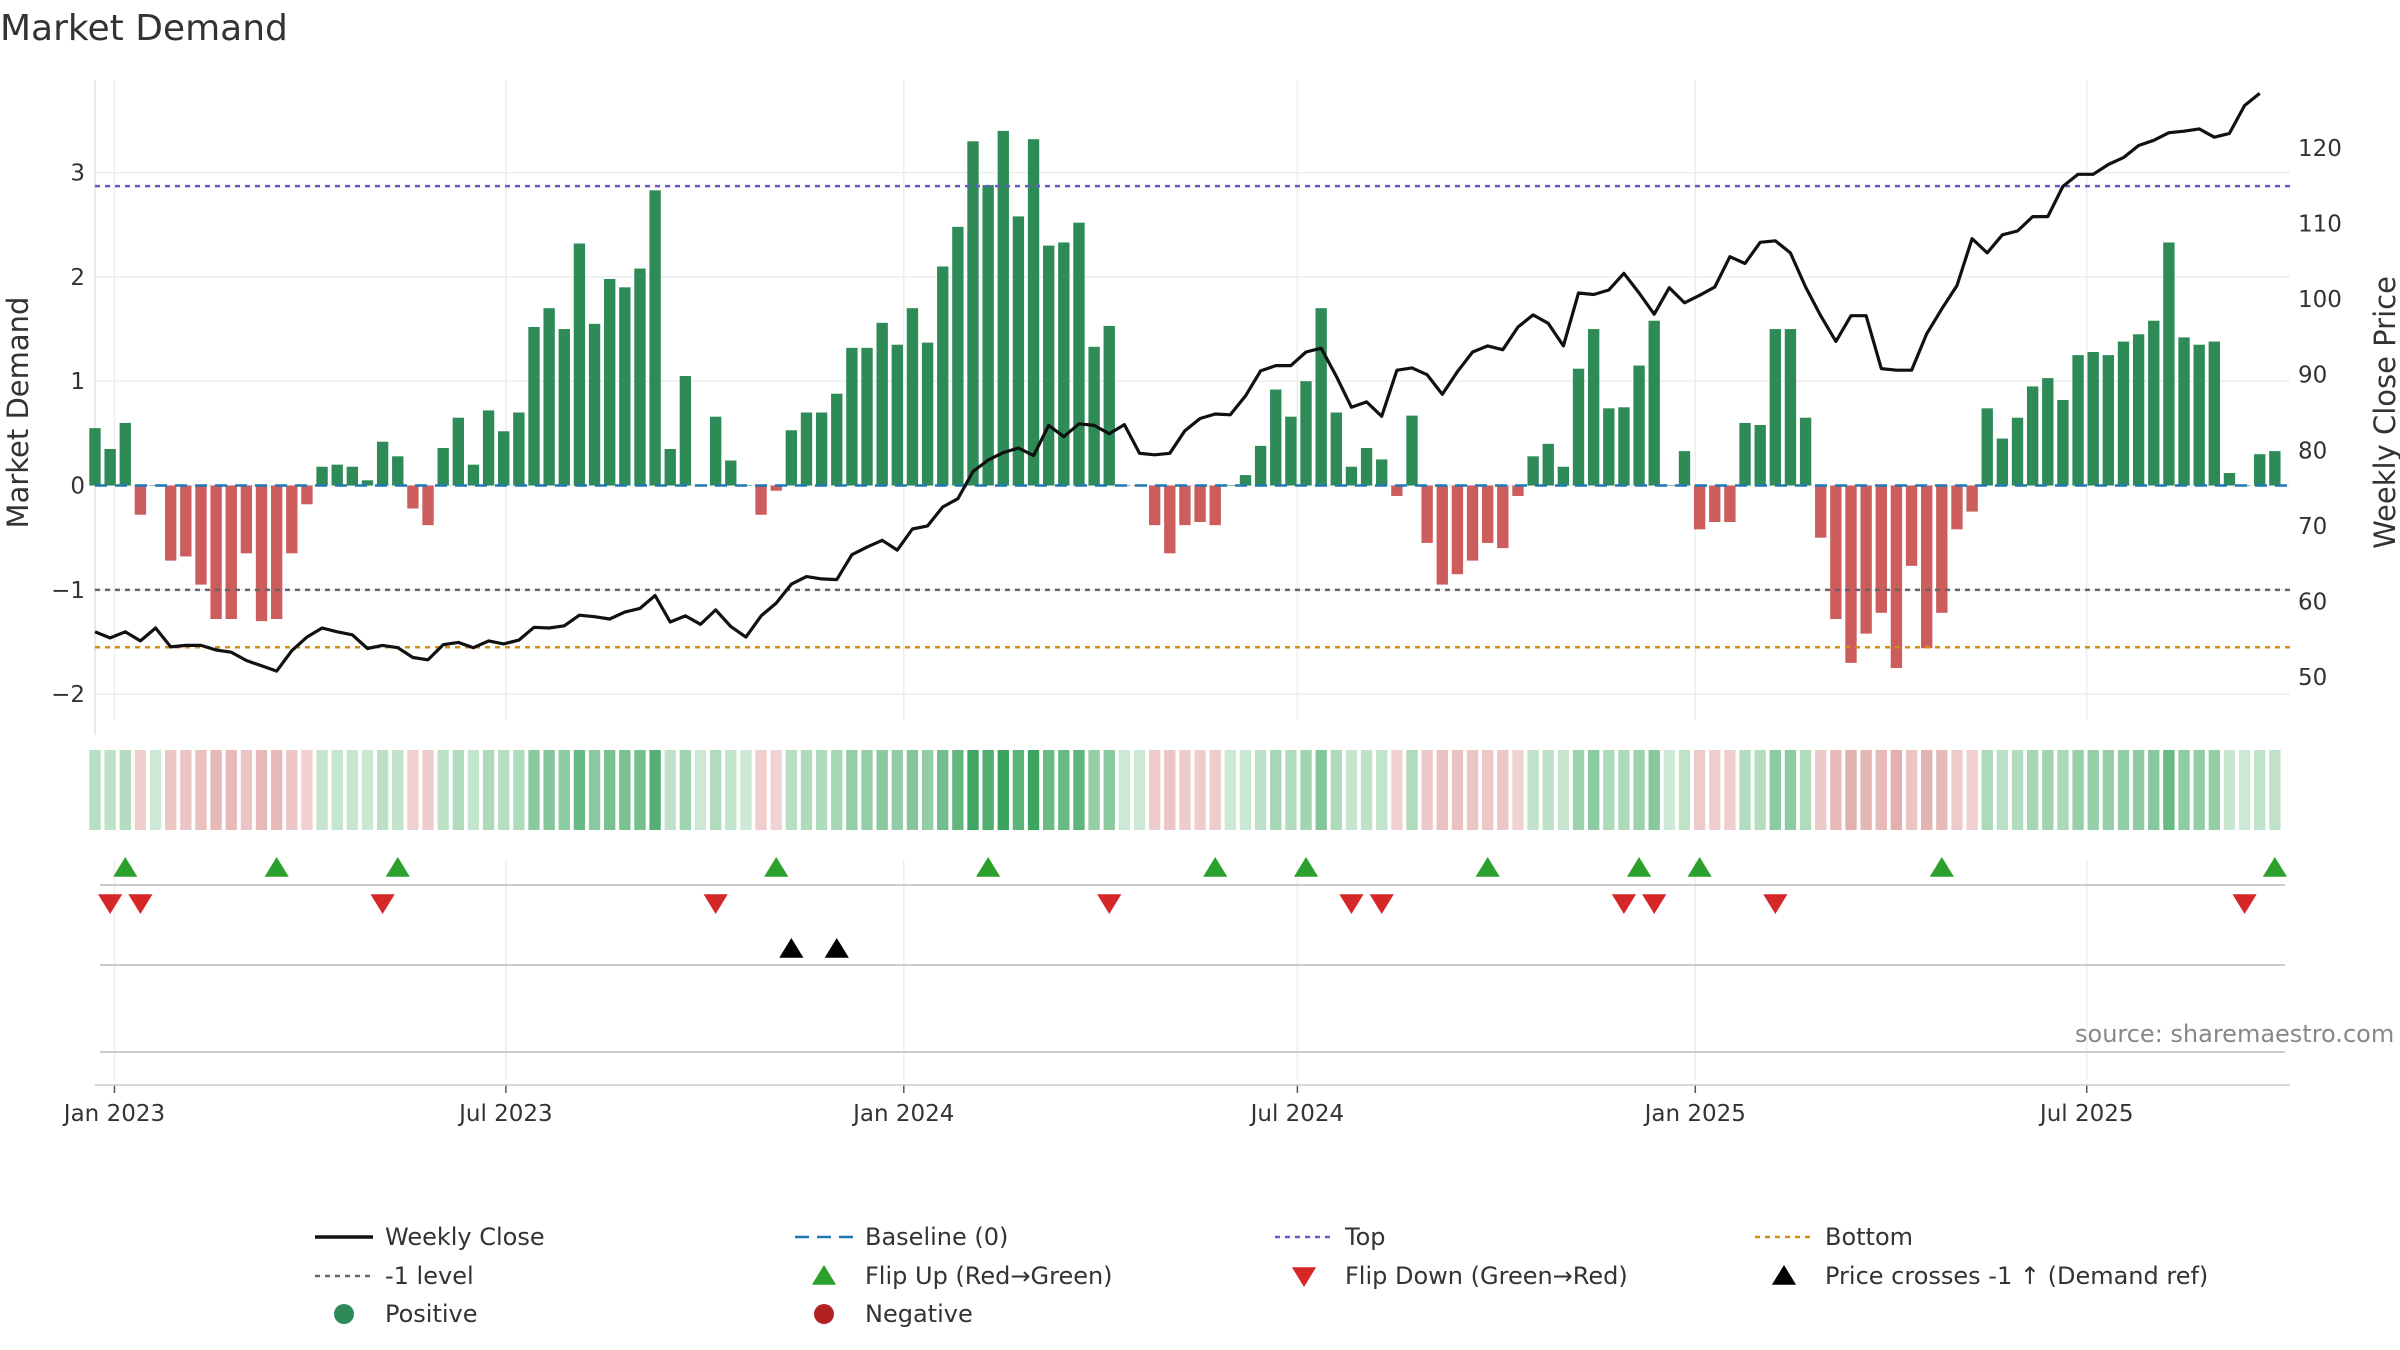 The height and width of the screenshot is (1350, 2400). Describe the element at coordinates (776, 867) in the screenshot. I see `flip-up-marker` at that location.